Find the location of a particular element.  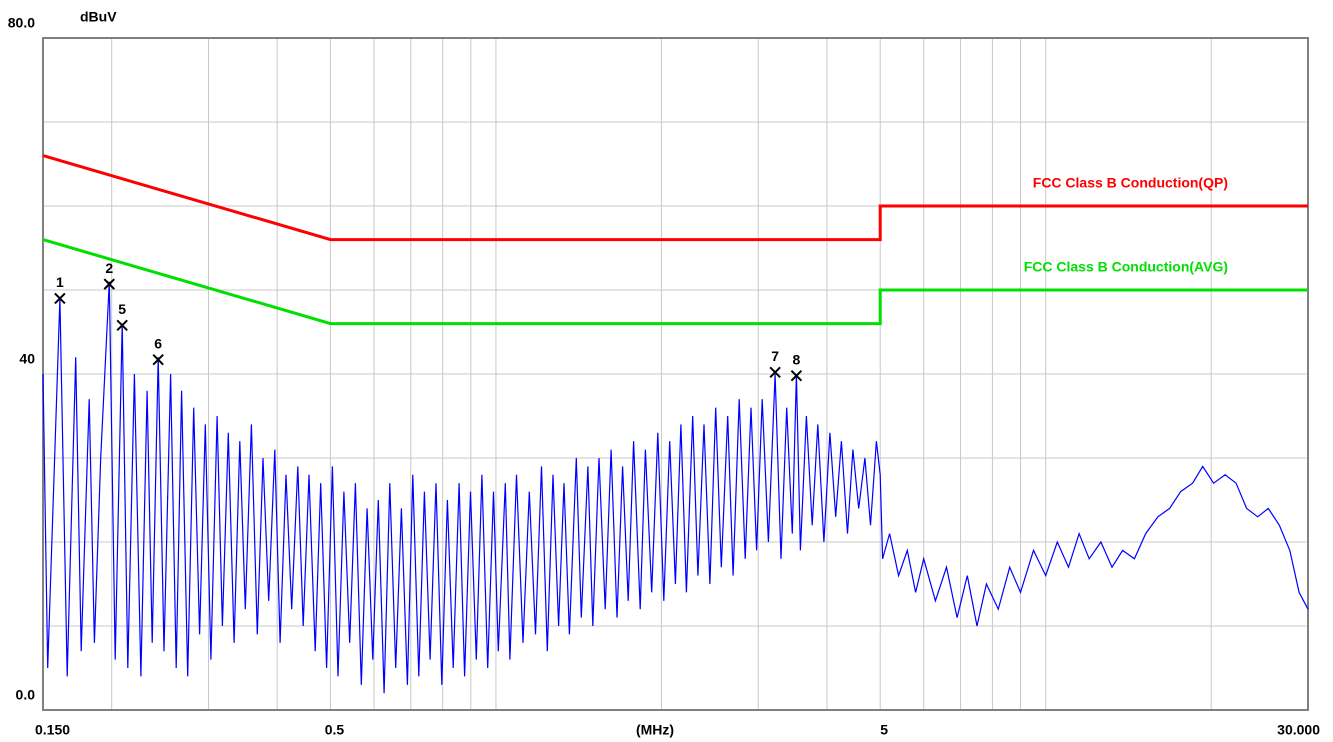

peak-label: 8 is located at coordinates (797, 359).